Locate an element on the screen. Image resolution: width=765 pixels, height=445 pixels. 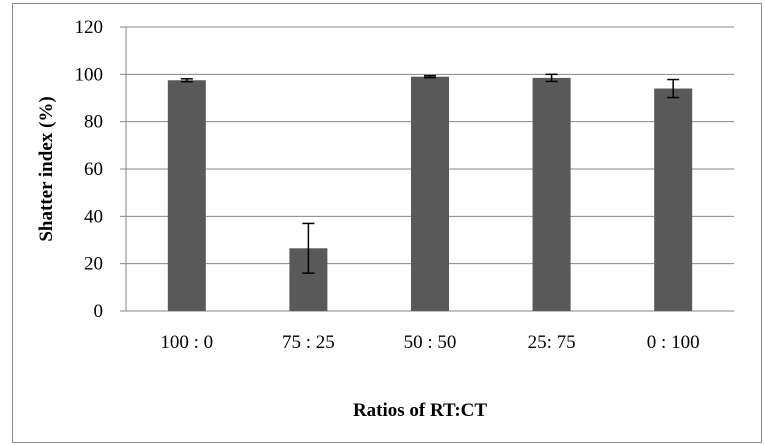
y-tick-label: 80 is located at coordinates (93, 122).